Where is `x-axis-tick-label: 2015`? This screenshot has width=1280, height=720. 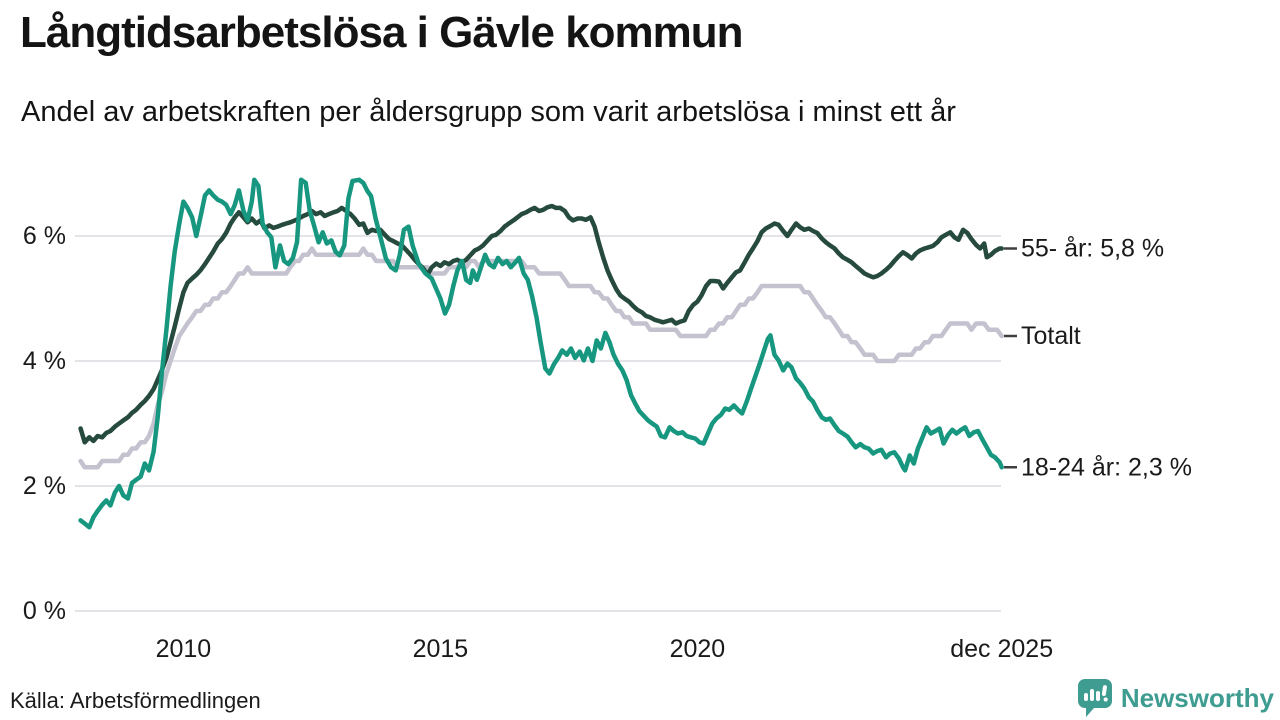 x-axis-tick-label: 2015 is located at coordinates (441, 649).